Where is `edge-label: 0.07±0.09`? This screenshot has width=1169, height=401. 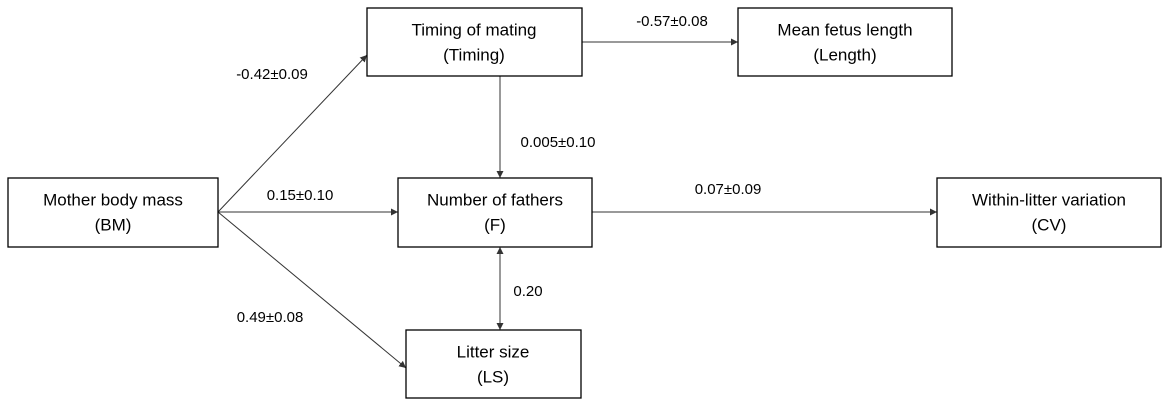 edge-label: 0.07±0.09 is located at coordinates (728, 189).